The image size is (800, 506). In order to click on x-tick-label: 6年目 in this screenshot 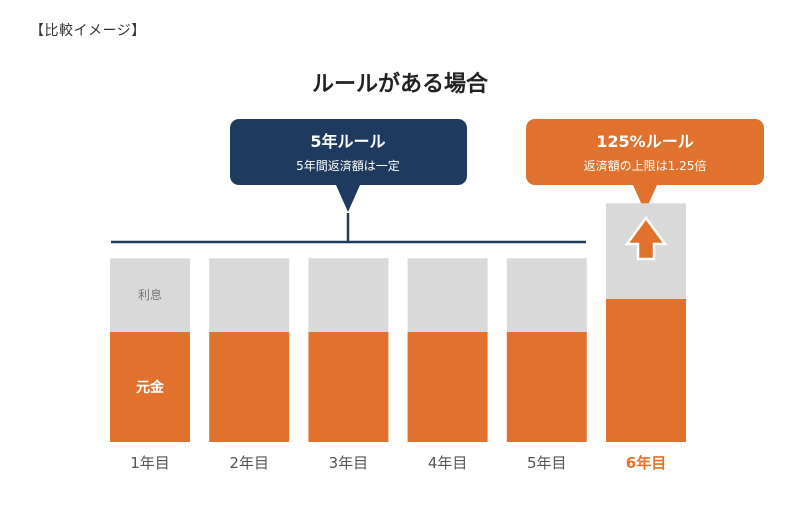, I will do `click(646, 463)`.